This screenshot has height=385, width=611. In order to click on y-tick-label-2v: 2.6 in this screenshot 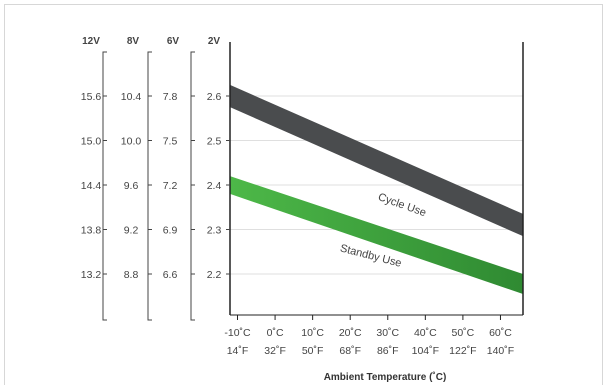, I will do `click(214, 97)`.